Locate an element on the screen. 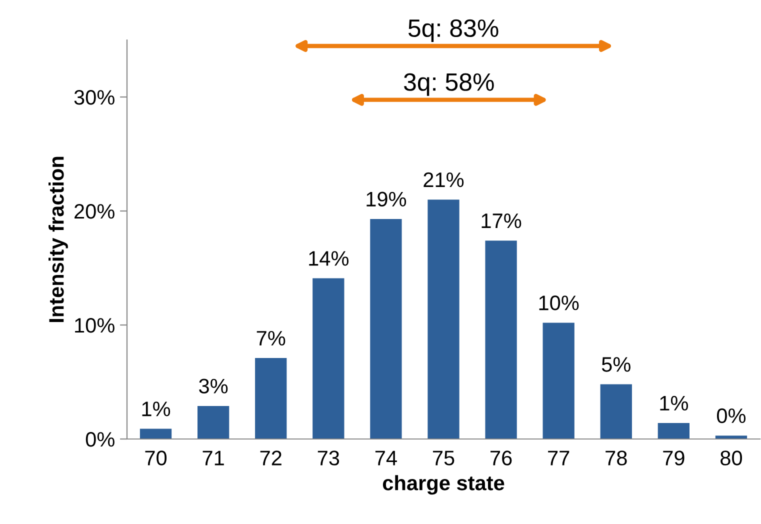 This screenshot has height=524, width=761. x-tick-label: 80 is located at coordinates (731, 458).